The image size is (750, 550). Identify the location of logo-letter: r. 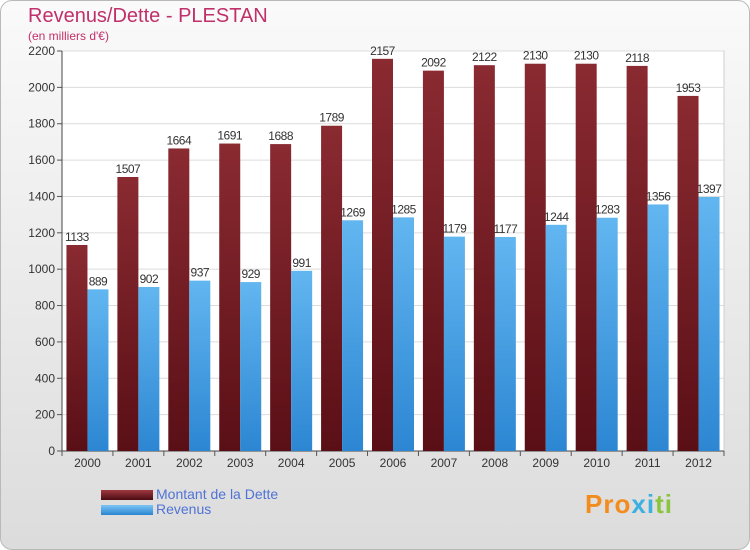
(609, 504).